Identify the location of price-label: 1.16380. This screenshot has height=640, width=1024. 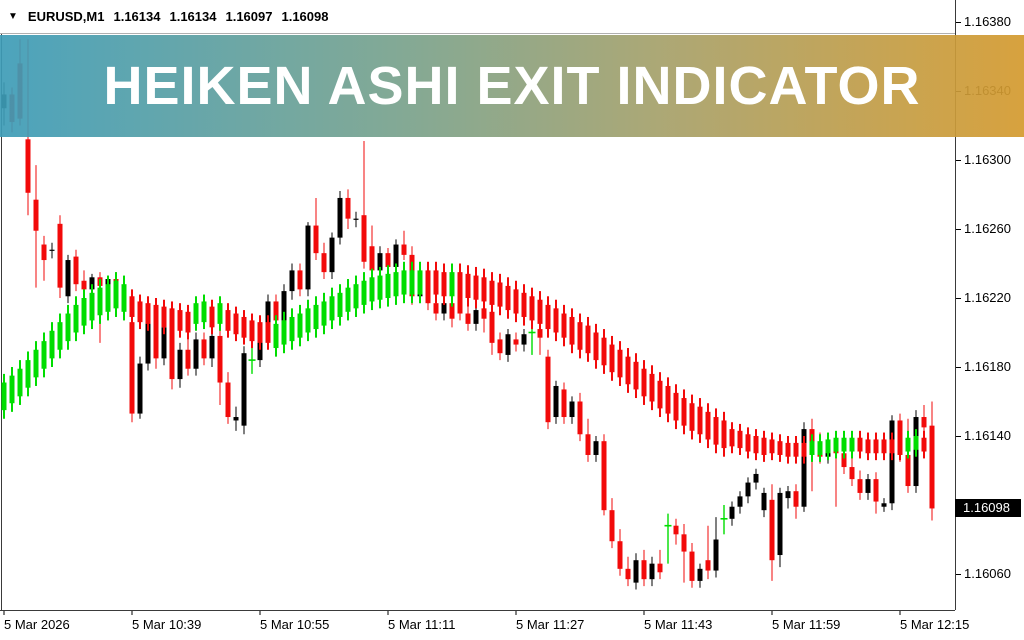
(987, 21).